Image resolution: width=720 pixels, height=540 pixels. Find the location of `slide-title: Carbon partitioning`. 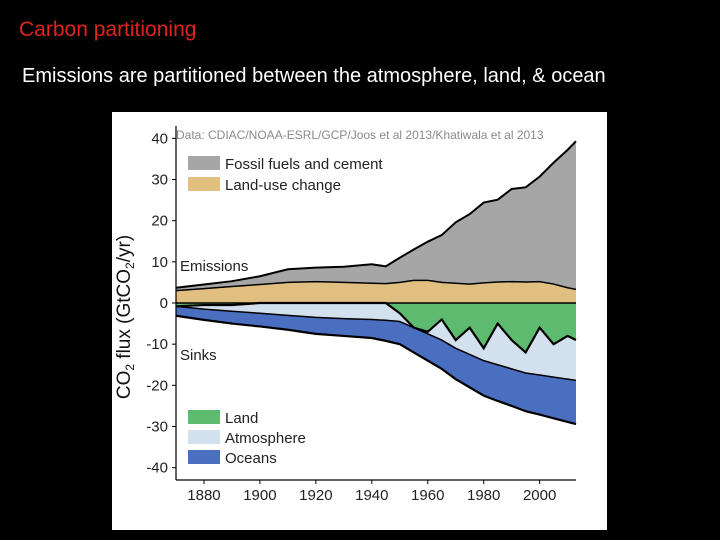

slide-title: Carbon partitioning is located at coordinates (108, 29).